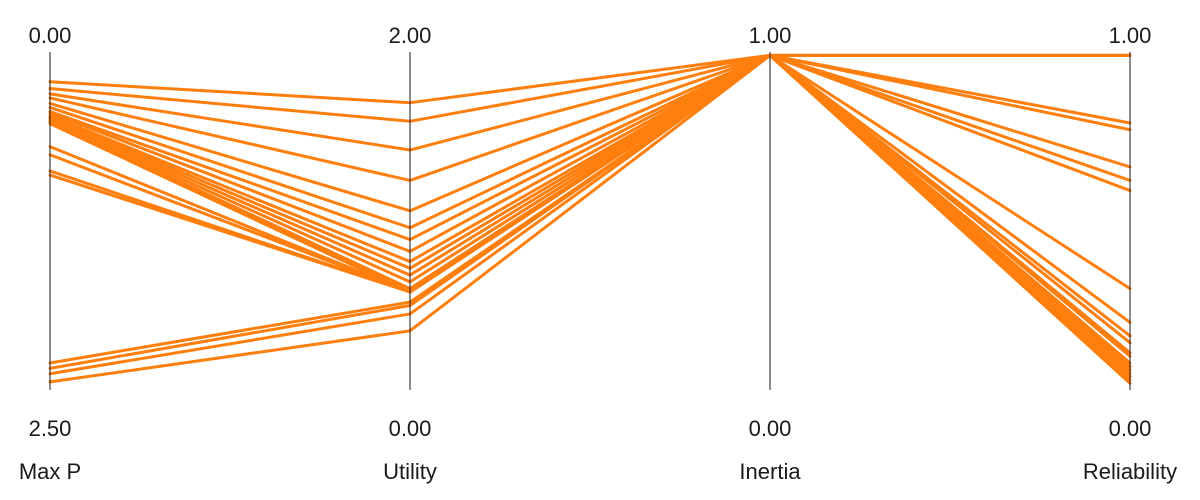 This screenshot has width=1200, height=500. What do you see at coordinates (410, 428) in the screenshot?
I see `axis-bottom-label-utility: 0.00` at bounding box center [410, 428].